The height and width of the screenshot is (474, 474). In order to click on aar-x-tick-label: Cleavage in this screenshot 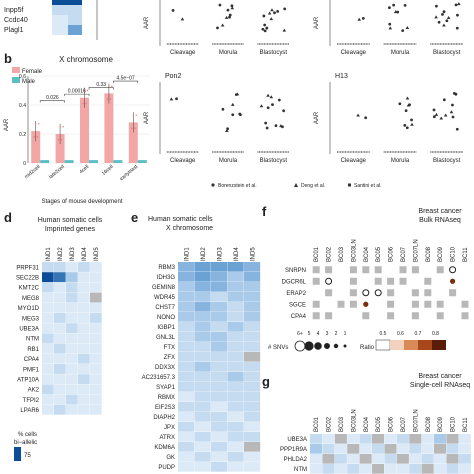, I will do `click(183, 161)`.